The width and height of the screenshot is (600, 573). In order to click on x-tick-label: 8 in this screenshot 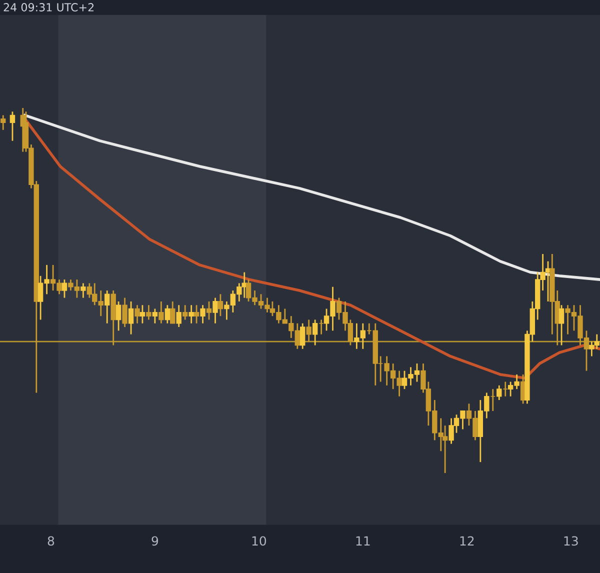, I will do `click(51, 541)`.